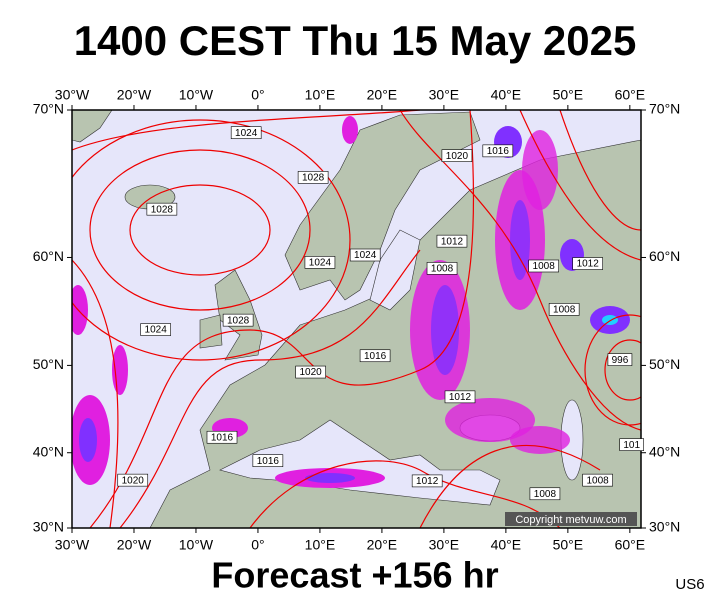 The image size is (711, 600). I want to click on lon-label-bottom: 60°E, so click(630, 545).